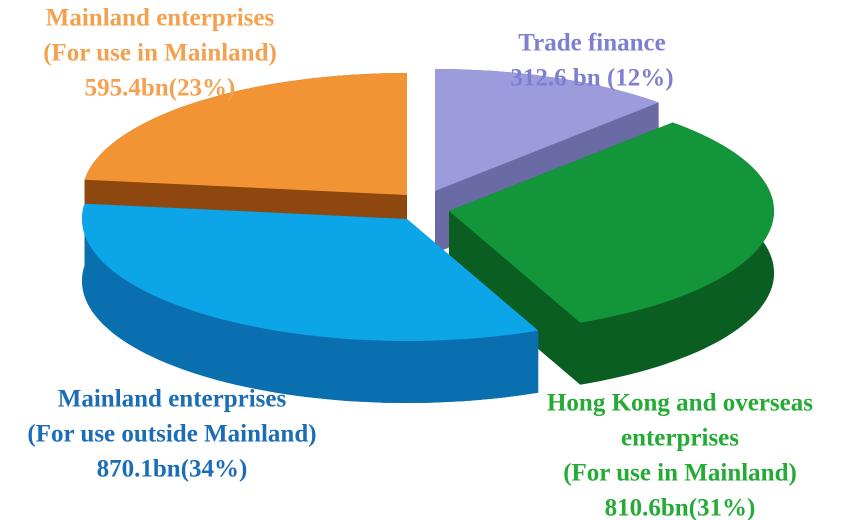 Image resolution: width=843 pixels, height=520 pixels. Describe the element at coordinates (515, 298) in the screenshot. I see `slice-wall` at that location.